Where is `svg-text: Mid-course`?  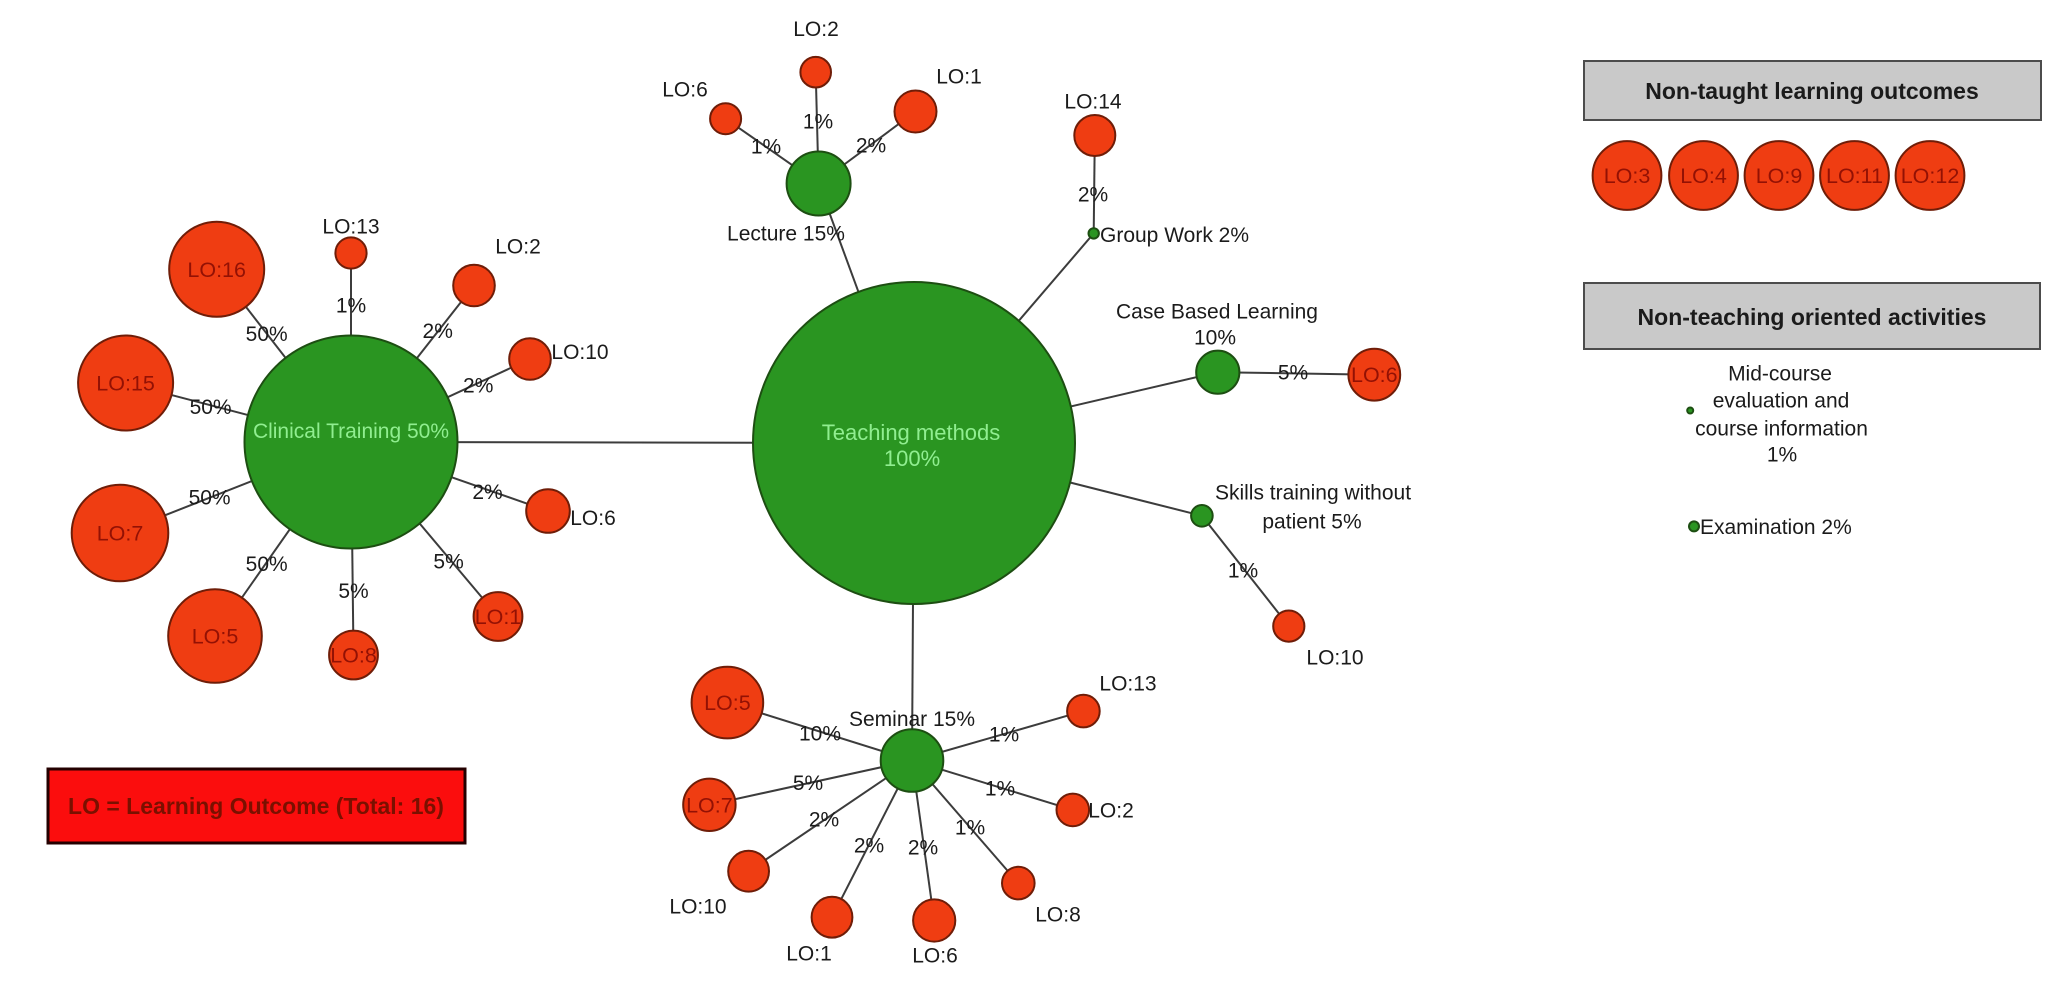 svg-text: Mid-course is located at coordinates (1780, 374).